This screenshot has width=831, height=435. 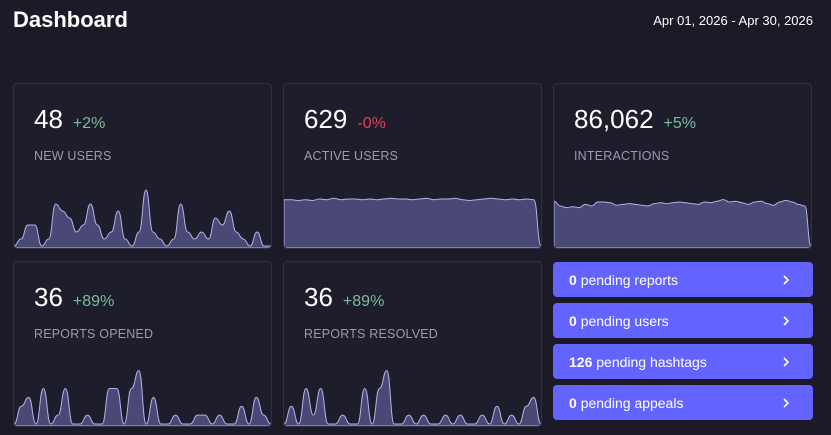 What do you see at coordinates (679, 123) in the screenshot?
I see `metric-change: +5%` at bounding box center [679, 123].